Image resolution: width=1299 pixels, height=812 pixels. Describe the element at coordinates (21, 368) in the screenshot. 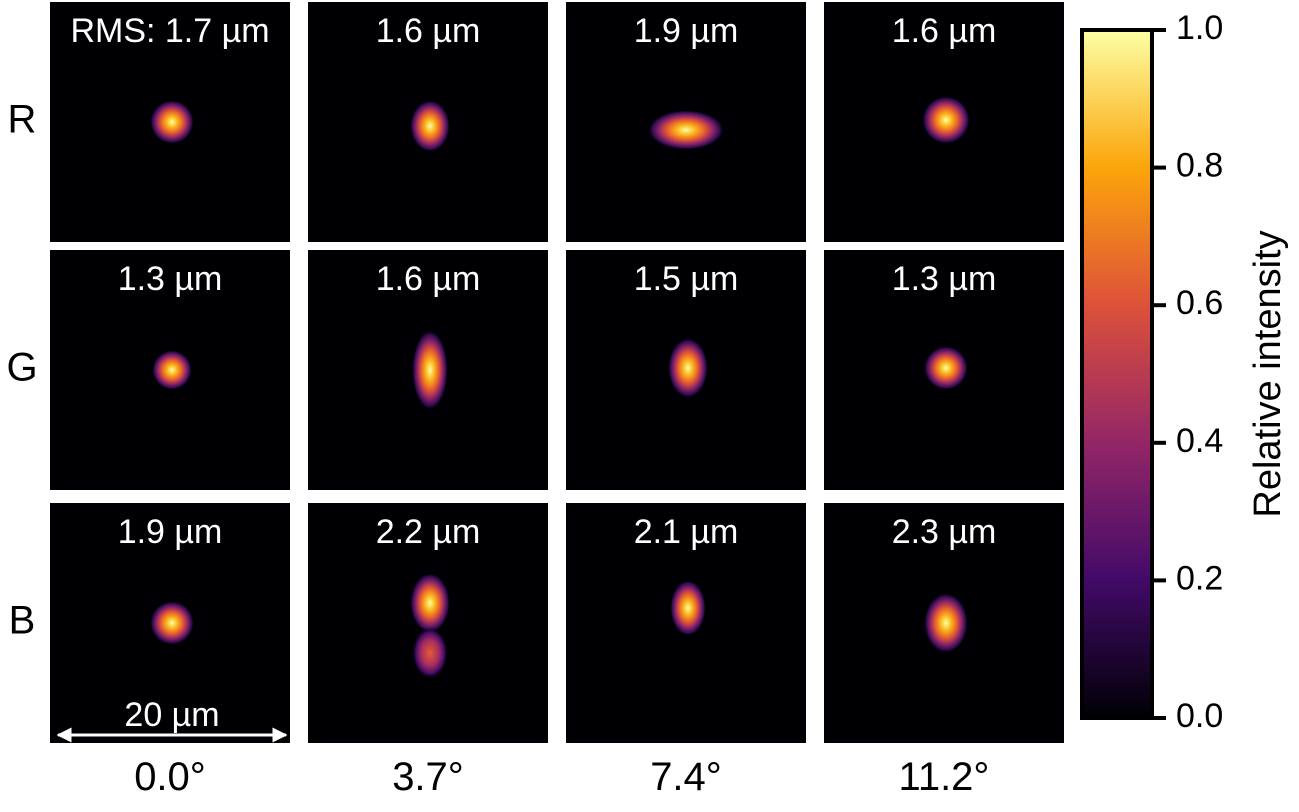

I see `row-label: G` at that location.